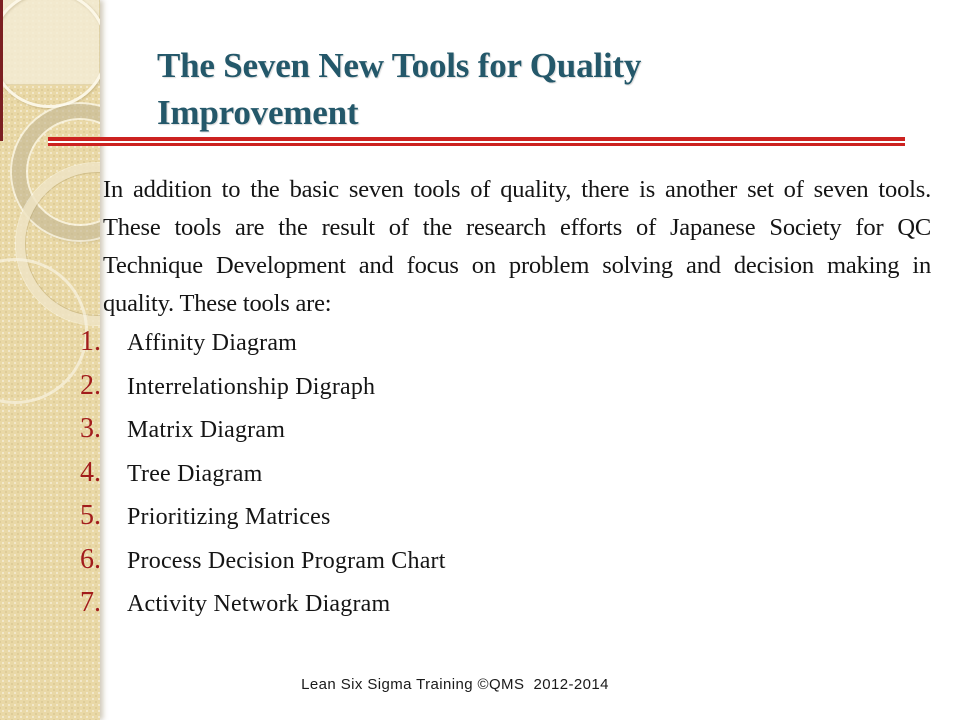 This screenshot has width=960, height=720. Describe the element at coordinates (500, 435) in the screenshot. I see `list-item: 3. Matrix Diagram` at that location.